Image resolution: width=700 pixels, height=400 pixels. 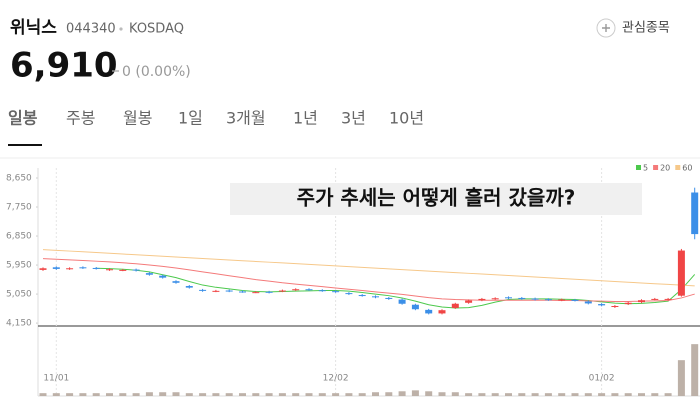 I want to click on stock-code: 044340, so click(x=91, y=29).